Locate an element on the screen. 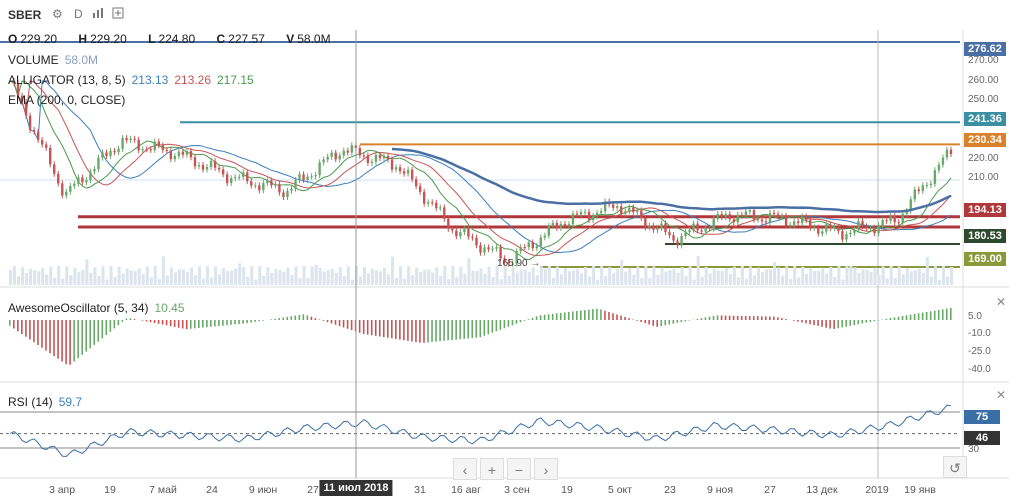  x-tick: 2019 is located at coordinates (877, 490).